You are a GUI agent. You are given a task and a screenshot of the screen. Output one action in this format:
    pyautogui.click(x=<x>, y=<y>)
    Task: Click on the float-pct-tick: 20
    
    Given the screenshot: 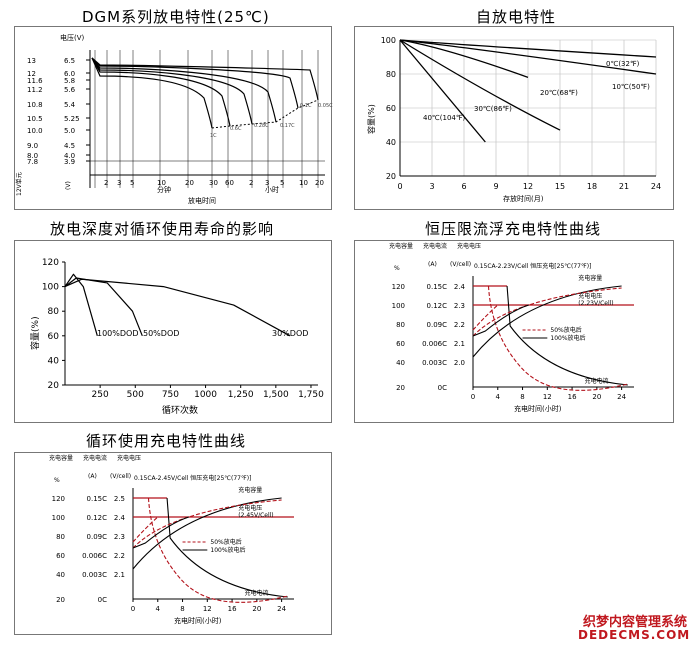 What is the action you would take?
    pyautogui.click(x=400, y=388)
    